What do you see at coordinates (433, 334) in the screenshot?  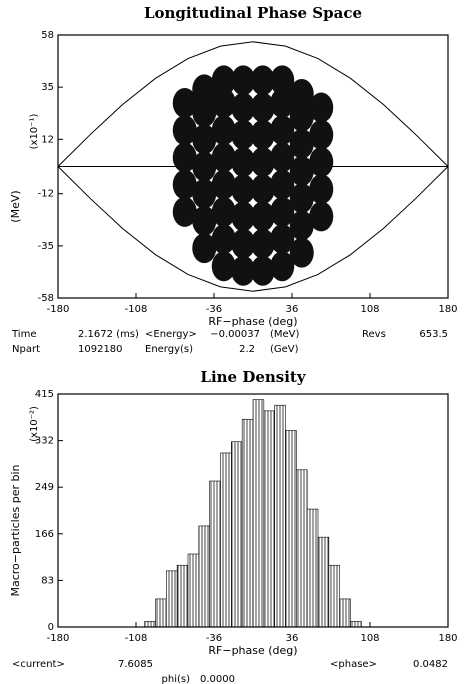 I see `info-text: 653.5` at bounding box center [433, 334].